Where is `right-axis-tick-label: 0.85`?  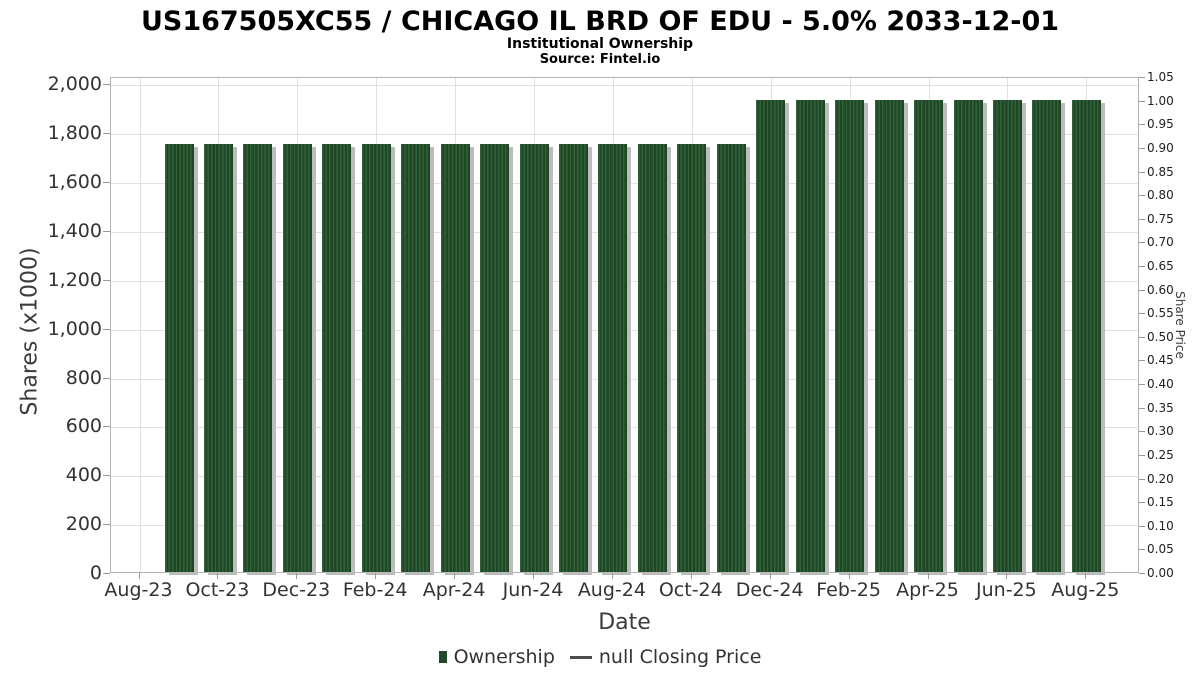
right-axis-tick-label: 0.85 is located at coordinates (1160, 171).